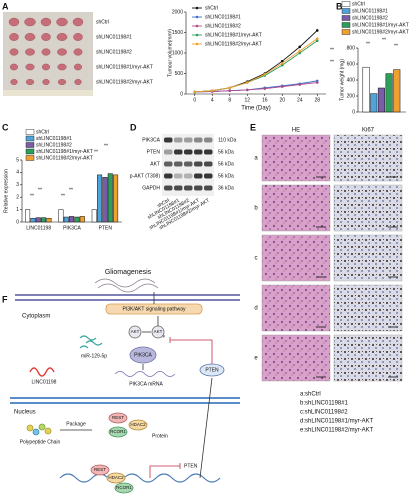 The width and height of the screenshot is (409, 500). I want to click on y-axis-label: Relative expression, so click(6, 191).